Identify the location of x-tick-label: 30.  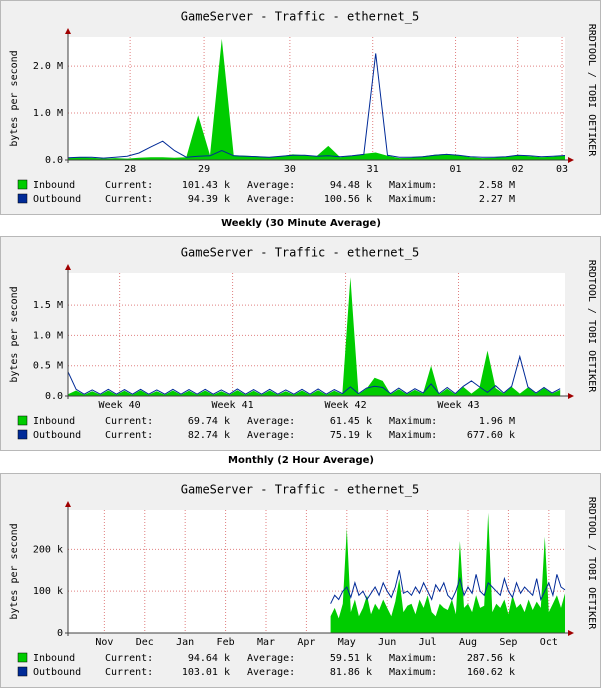
(290, 169).